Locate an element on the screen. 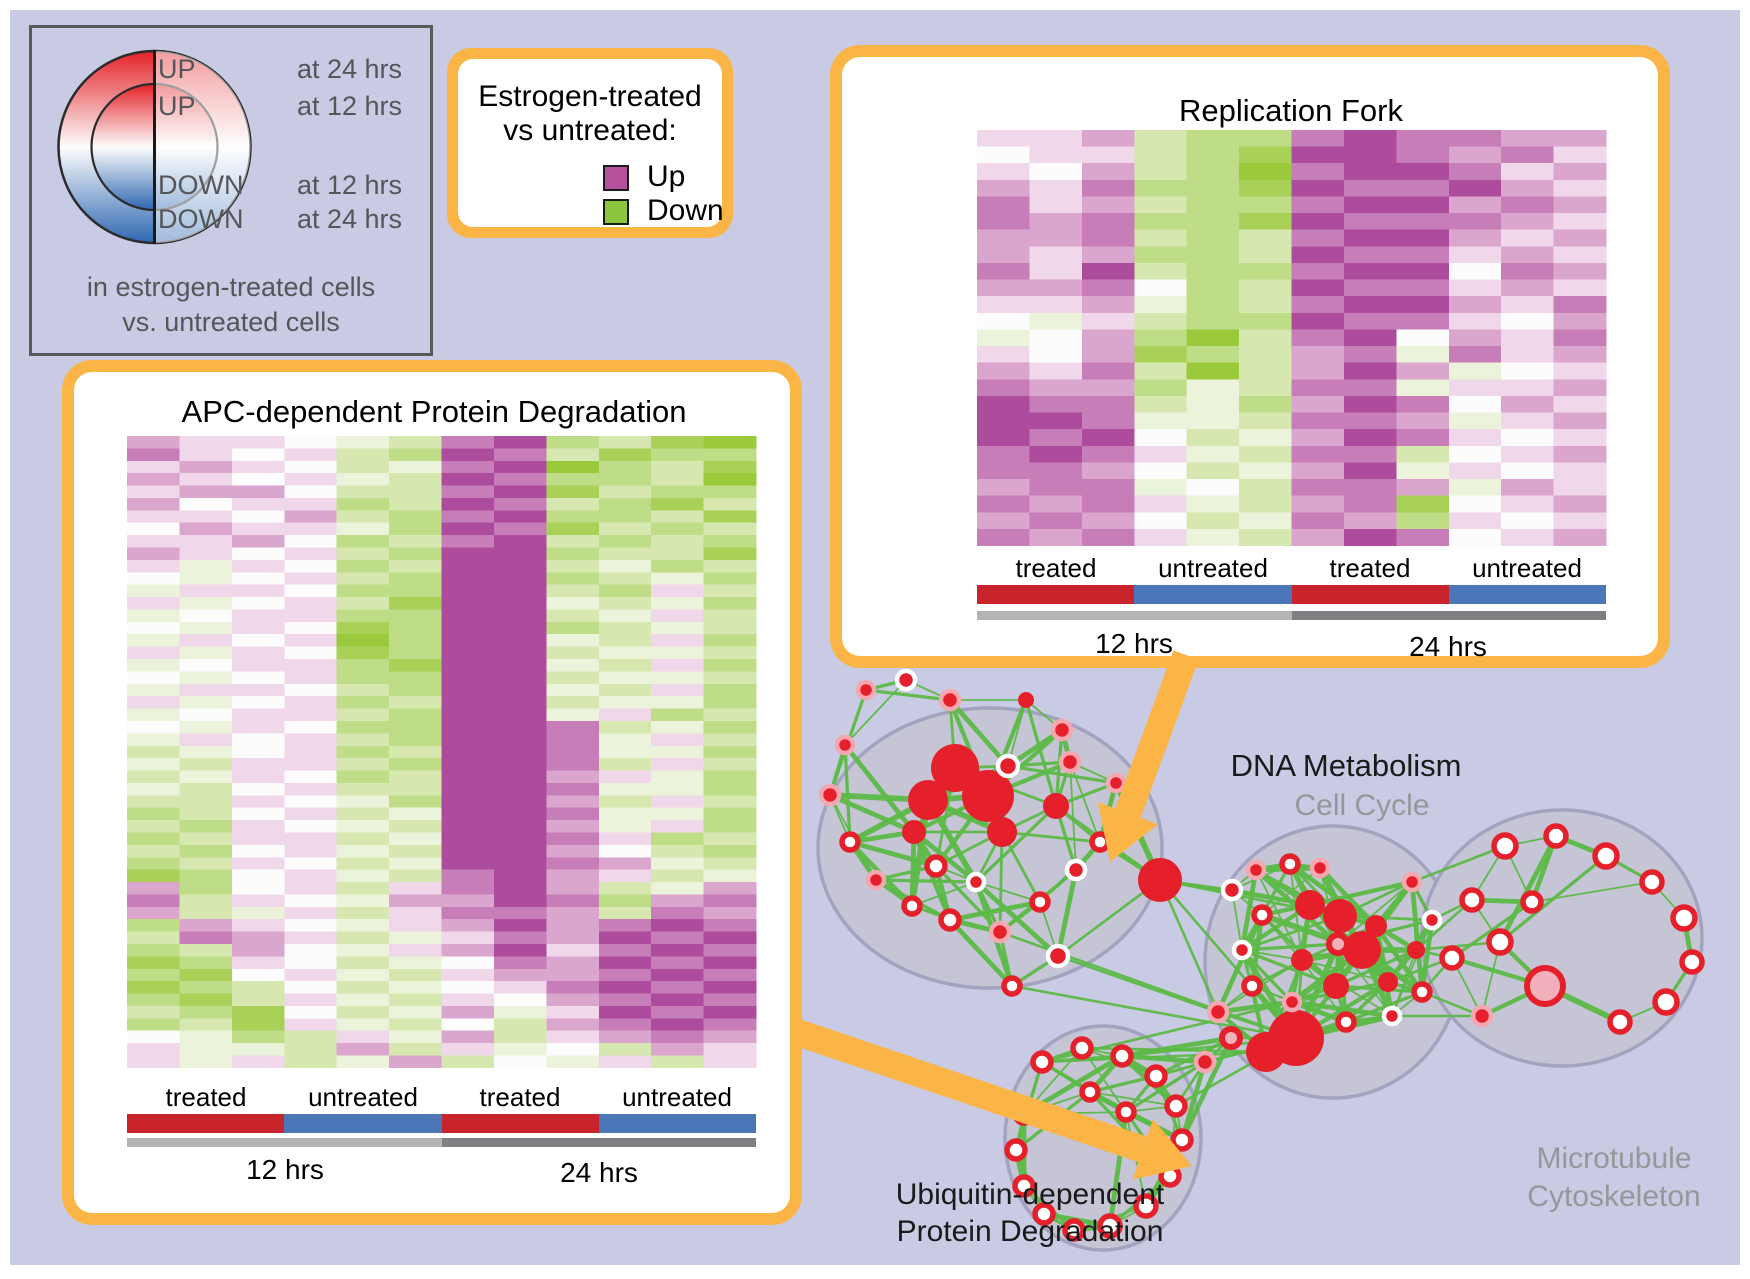 Image resolution: width=1750 pixels, height=1279 pixels. estrogen-legend-inner is located at coordinates (590, 143).